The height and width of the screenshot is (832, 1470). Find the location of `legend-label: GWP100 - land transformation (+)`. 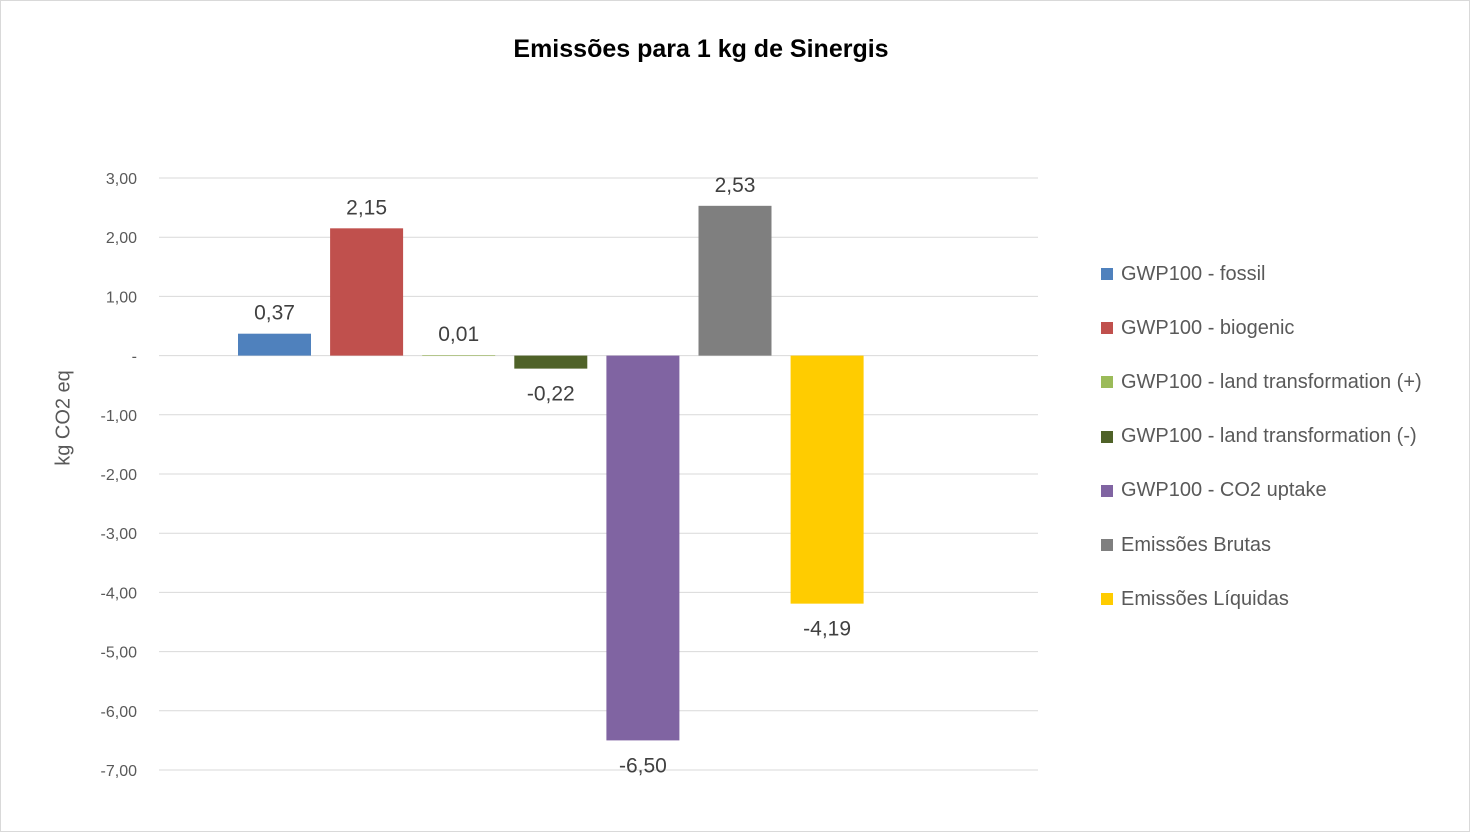

legend-label: GWP100 - land transformation (+) is located at coordinates (1271, 381).